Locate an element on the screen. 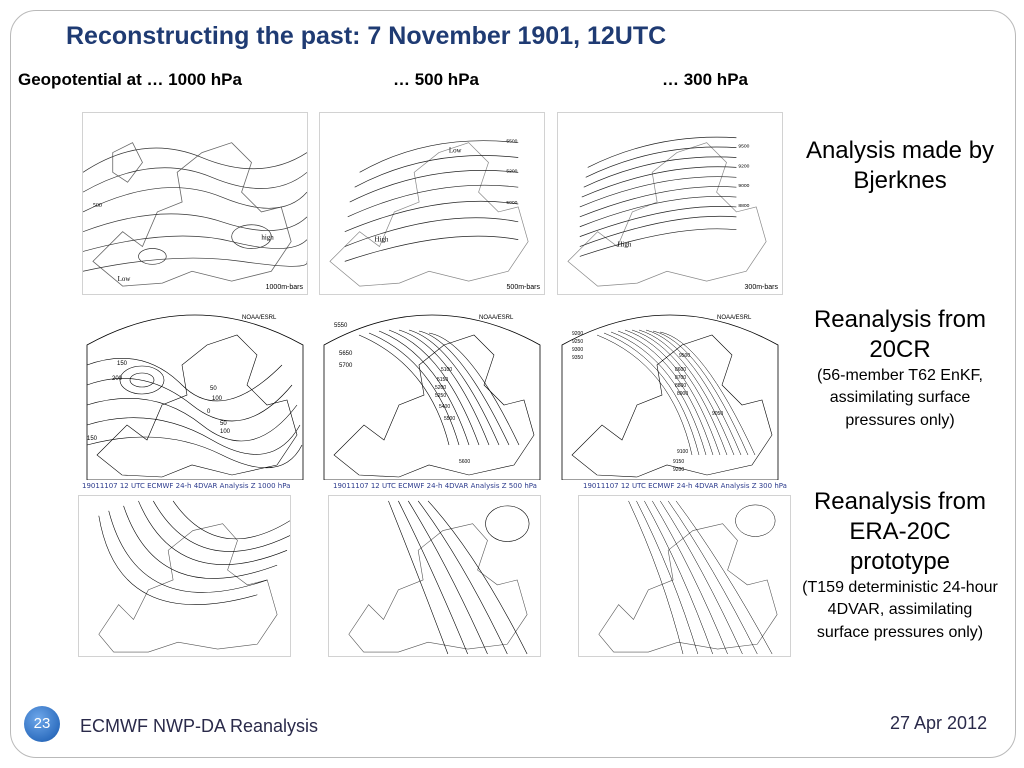 This screenshot has height=768, width=1024. svg-text: 5600 is located at coordinates (464, 462).